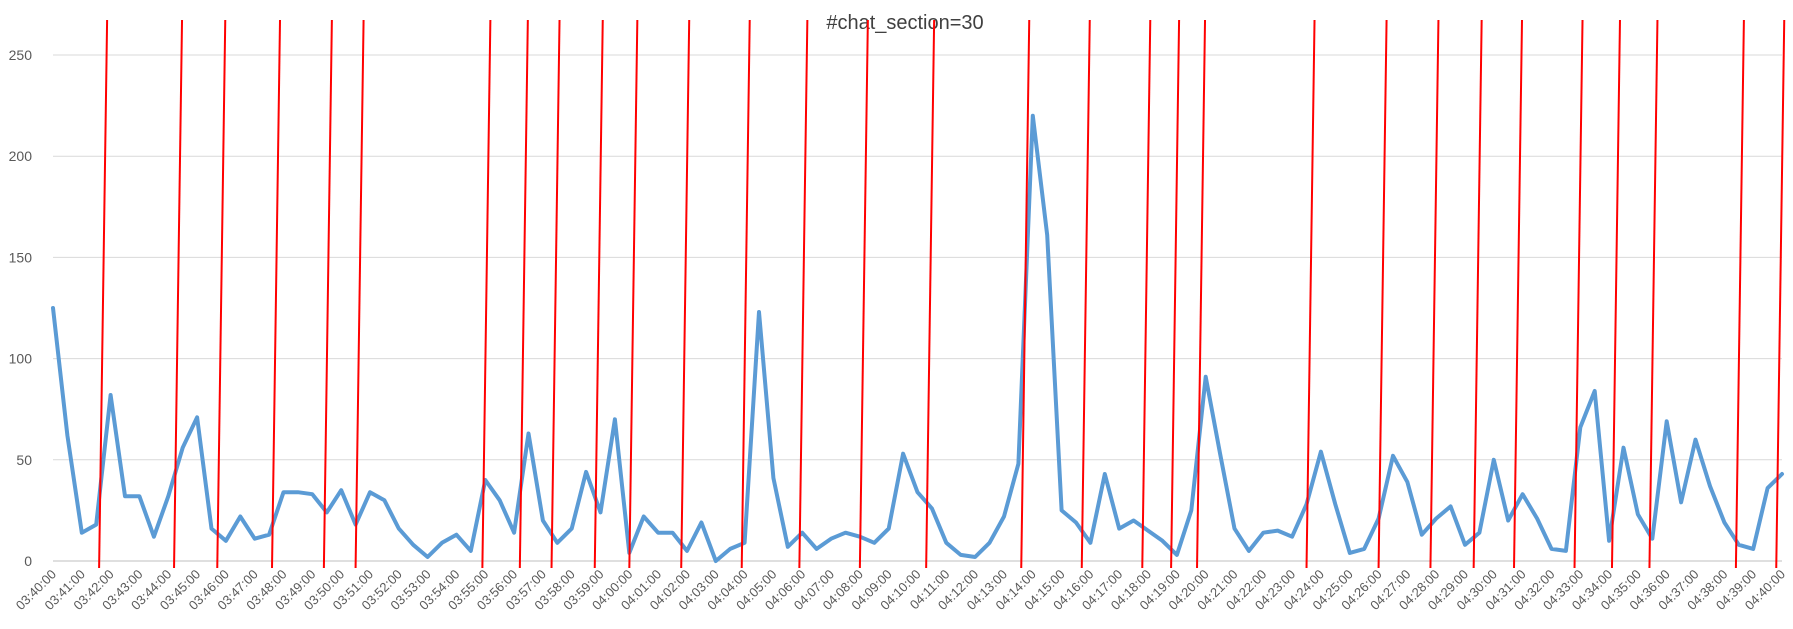 The height and width of the screenshot is (629, 1793). What do you see at coordinates (21, 359) in the screenshot?
I see `y-tick-label-100: 100` at bounding box center [21, 359].